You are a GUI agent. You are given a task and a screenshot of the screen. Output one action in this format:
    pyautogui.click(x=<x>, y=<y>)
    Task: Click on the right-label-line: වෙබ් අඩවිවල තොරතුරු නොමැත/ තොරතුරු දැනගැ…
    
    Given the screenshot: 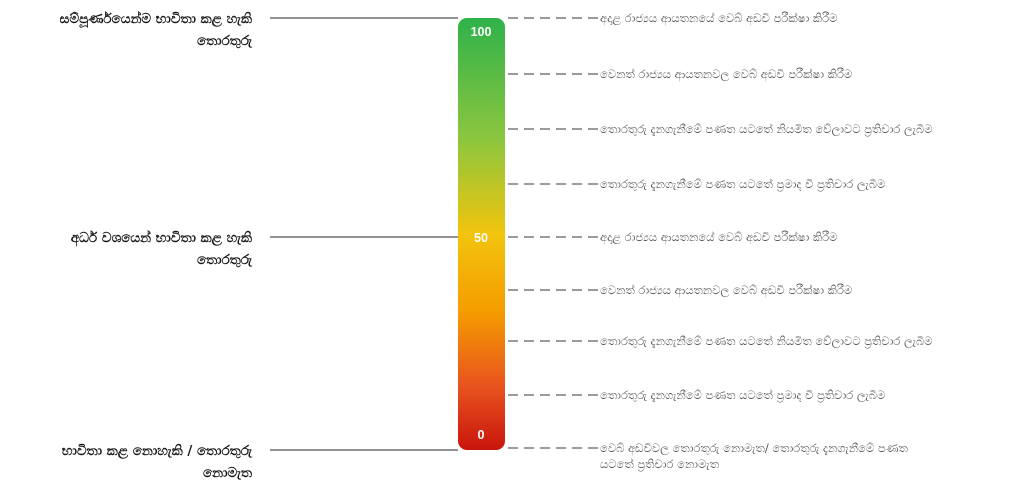 What is the action you would take?
    pyautogui.click(x=754, y=448)
    